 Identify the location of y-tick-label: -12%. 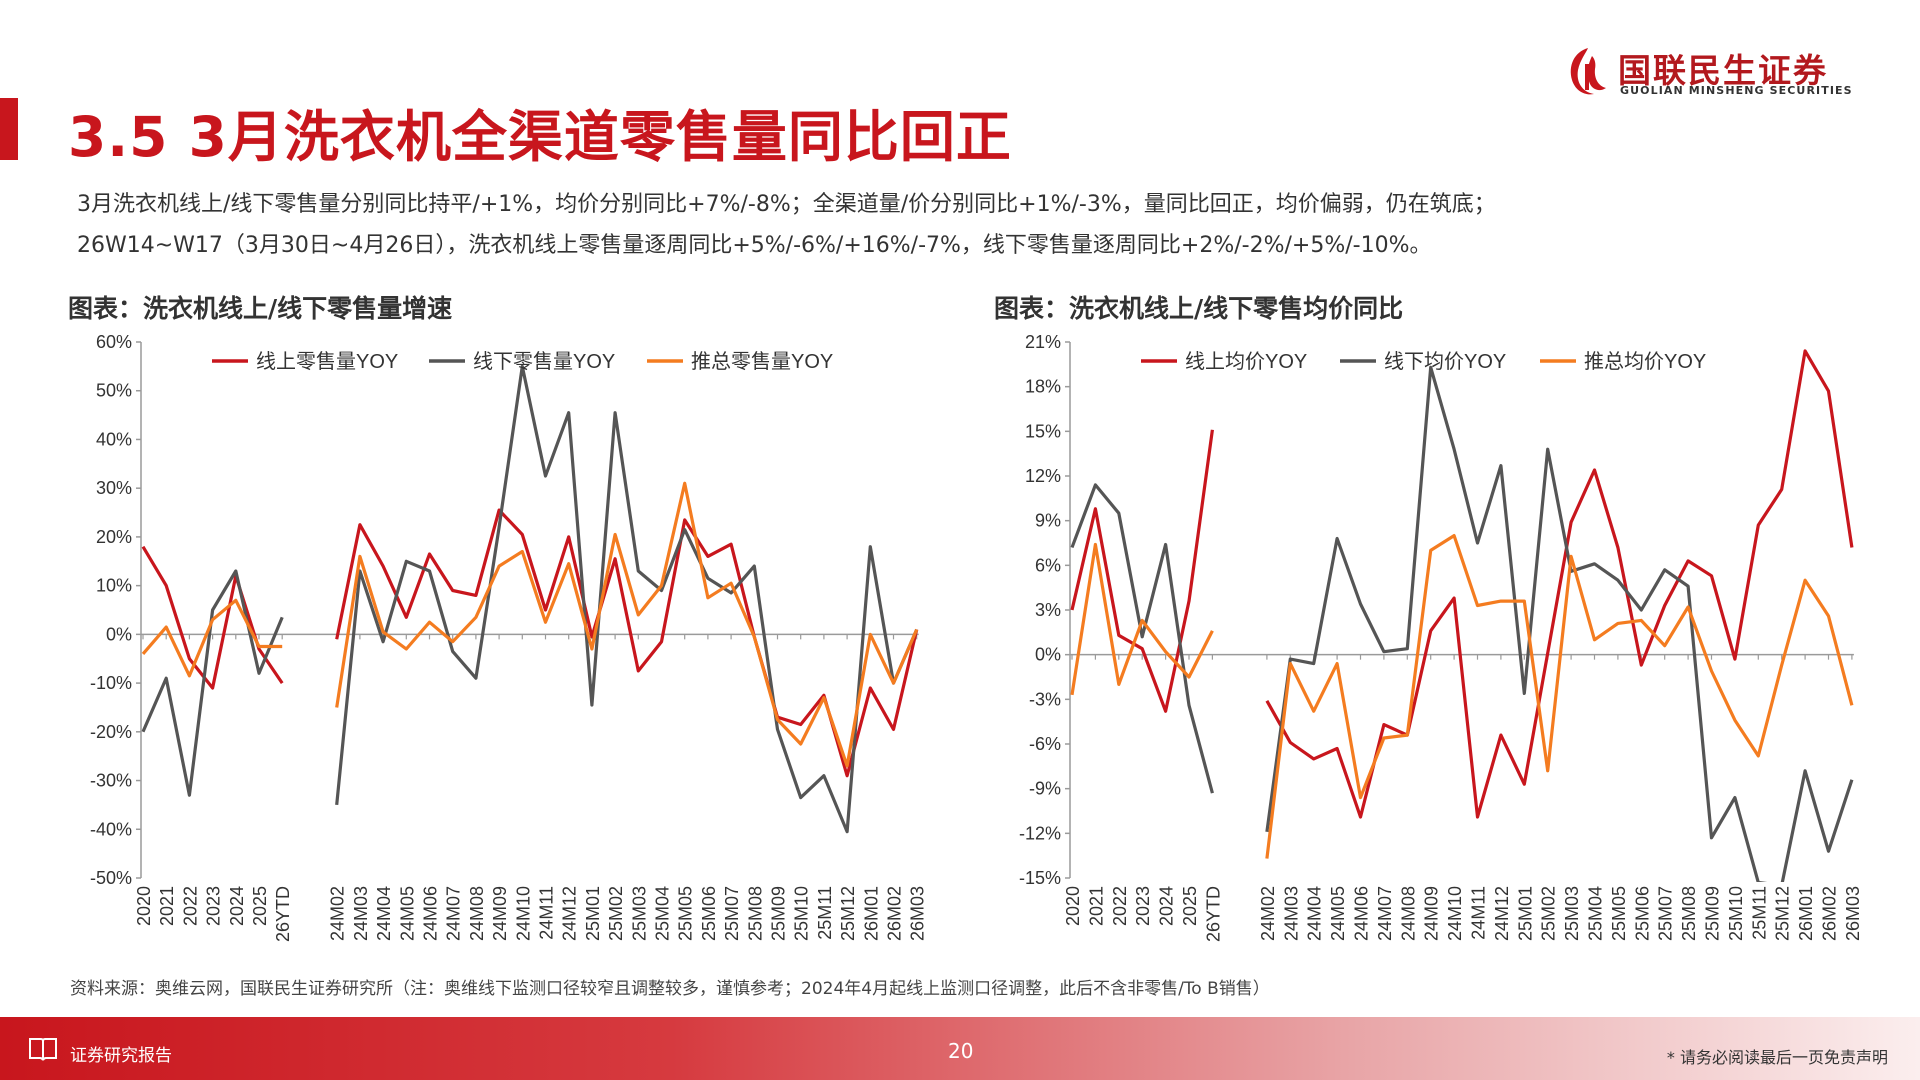
(1040, 833).